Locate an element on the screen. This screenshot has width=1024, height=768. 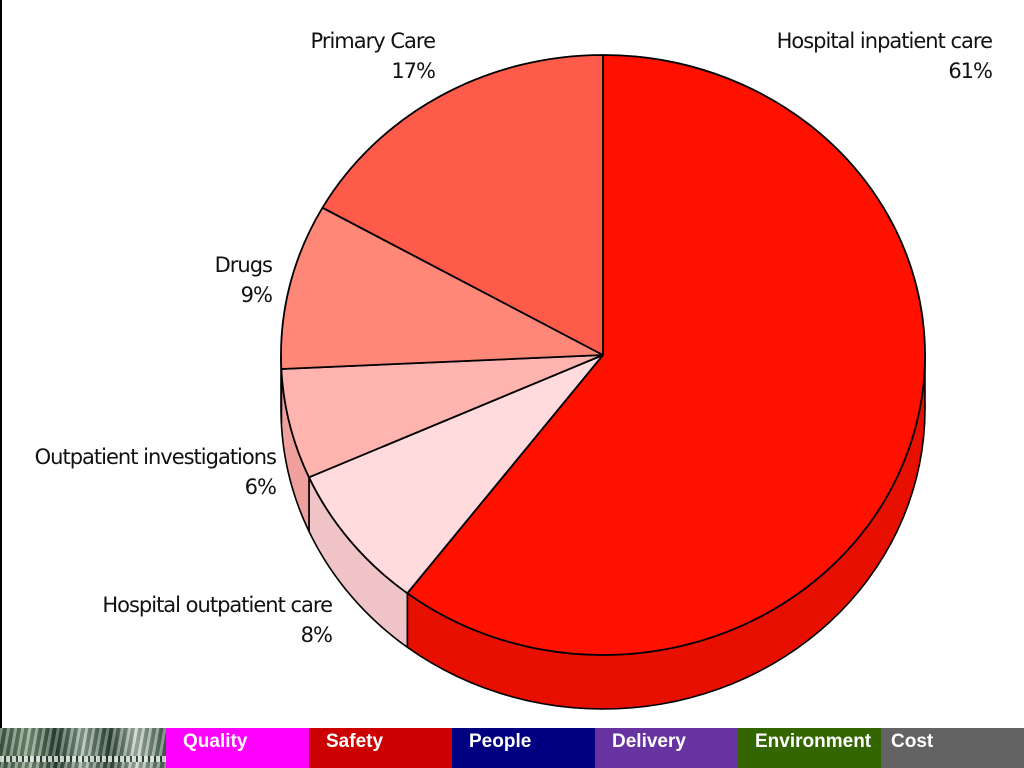
label-outpatient-investigations-pct: 6% is located at coordinates (260, 487).